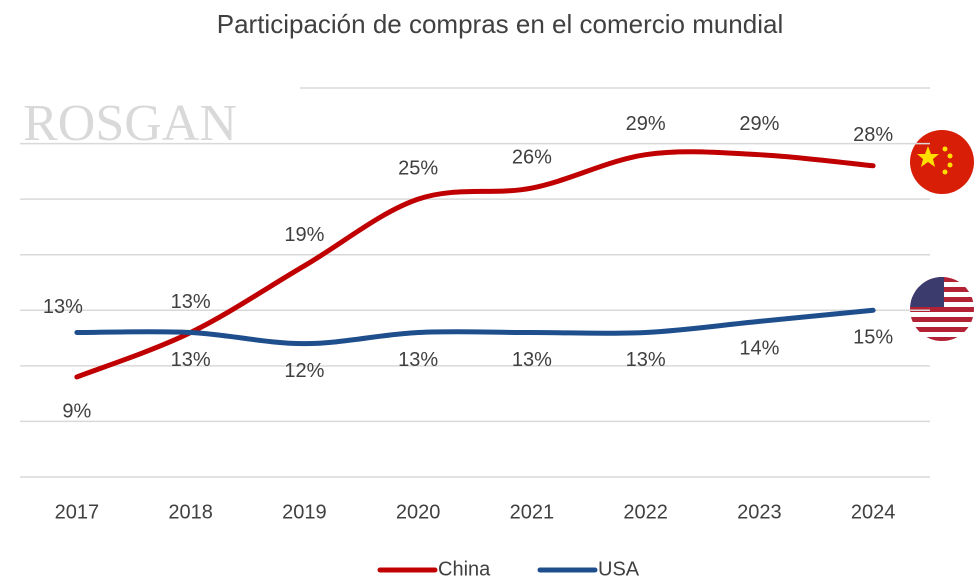  Describe the element at coordinates (304, 235) in the screenshot. I see `data-label: 19%` at that location.